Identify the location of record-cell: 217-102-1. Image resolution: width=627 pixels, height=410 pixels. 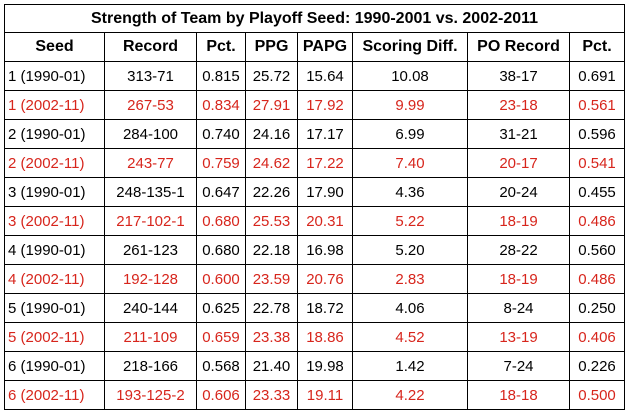
(150, 221).